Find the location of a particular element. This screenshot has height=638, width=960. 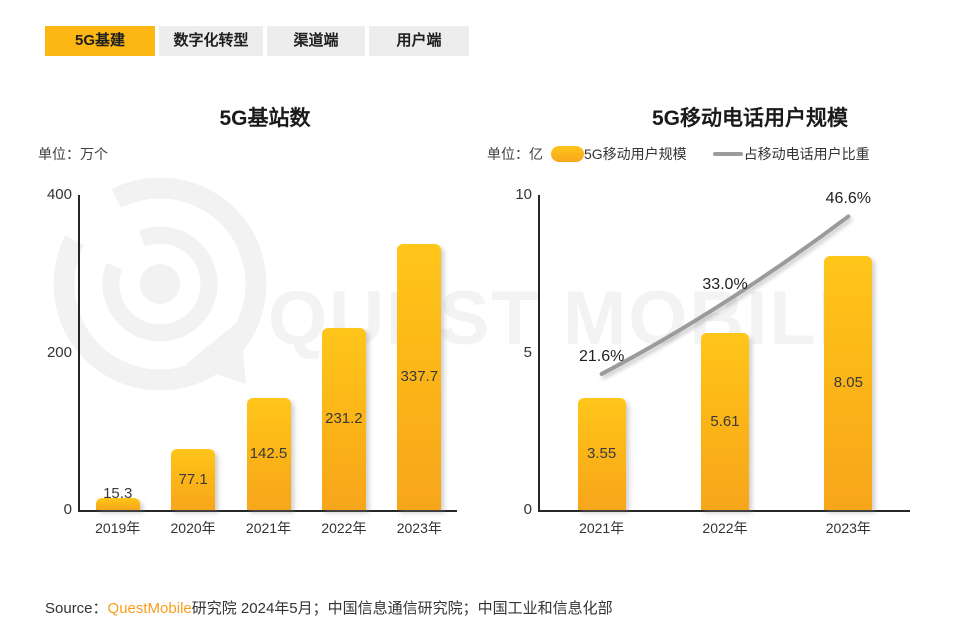

line-value-label: 21.6% is located at coordinates (601, 356).